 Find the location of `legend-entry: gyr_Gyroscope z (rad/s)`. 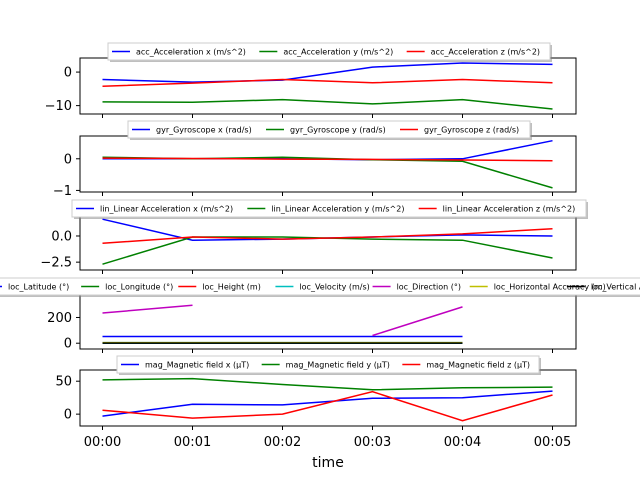

legend-entry: gyr_Gyroscope z (rad/s) is located at coordinates (471, 130).